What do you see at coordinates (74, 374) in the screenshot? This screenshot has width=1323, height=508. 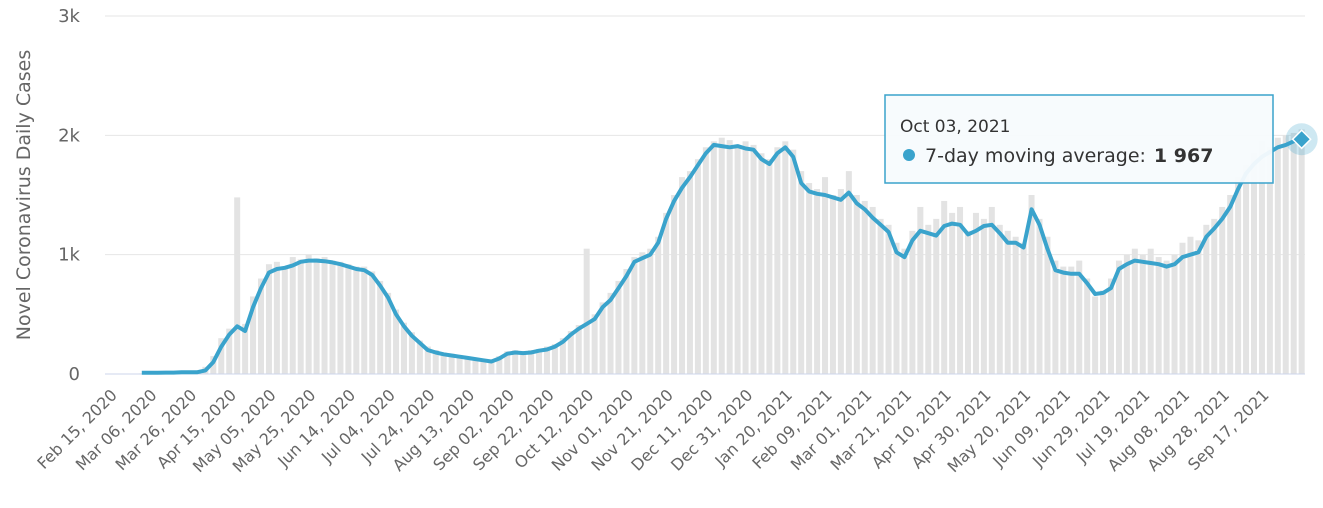 I see `y-tick-label: 0` at bounding box center [74, 374].